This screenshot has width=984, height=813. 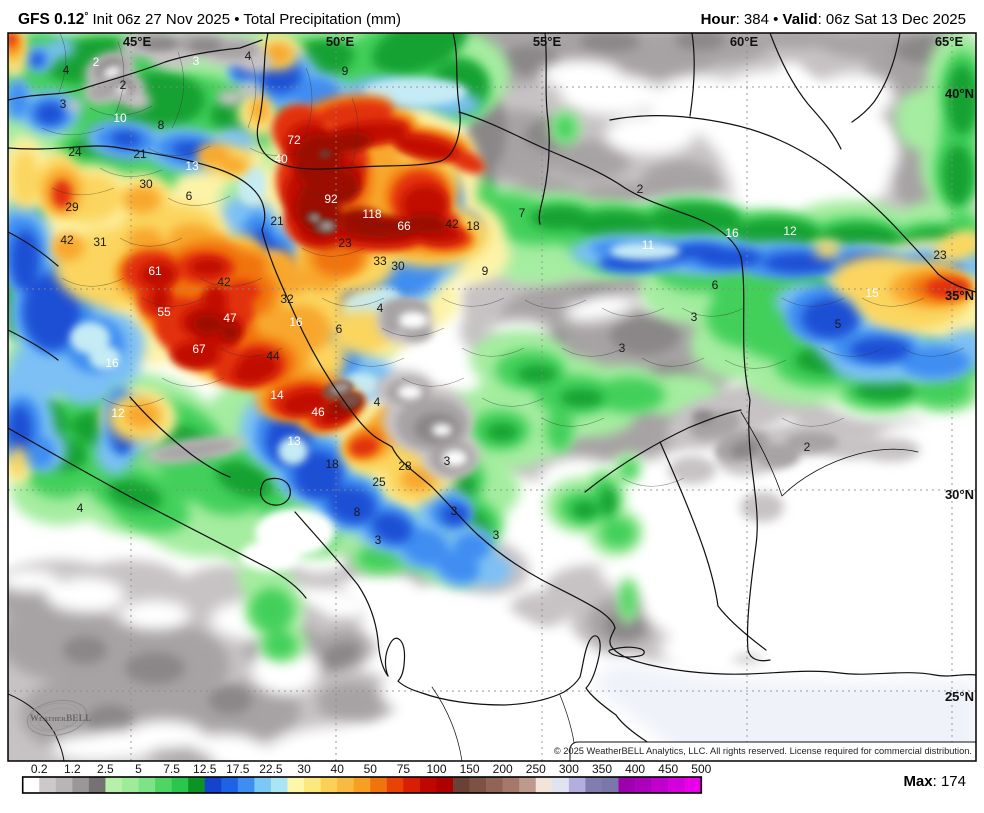 What do you see at coordinates (405, 466) in the screenshot?
I see `svg-text: 28` at bounding box center [405, 466].